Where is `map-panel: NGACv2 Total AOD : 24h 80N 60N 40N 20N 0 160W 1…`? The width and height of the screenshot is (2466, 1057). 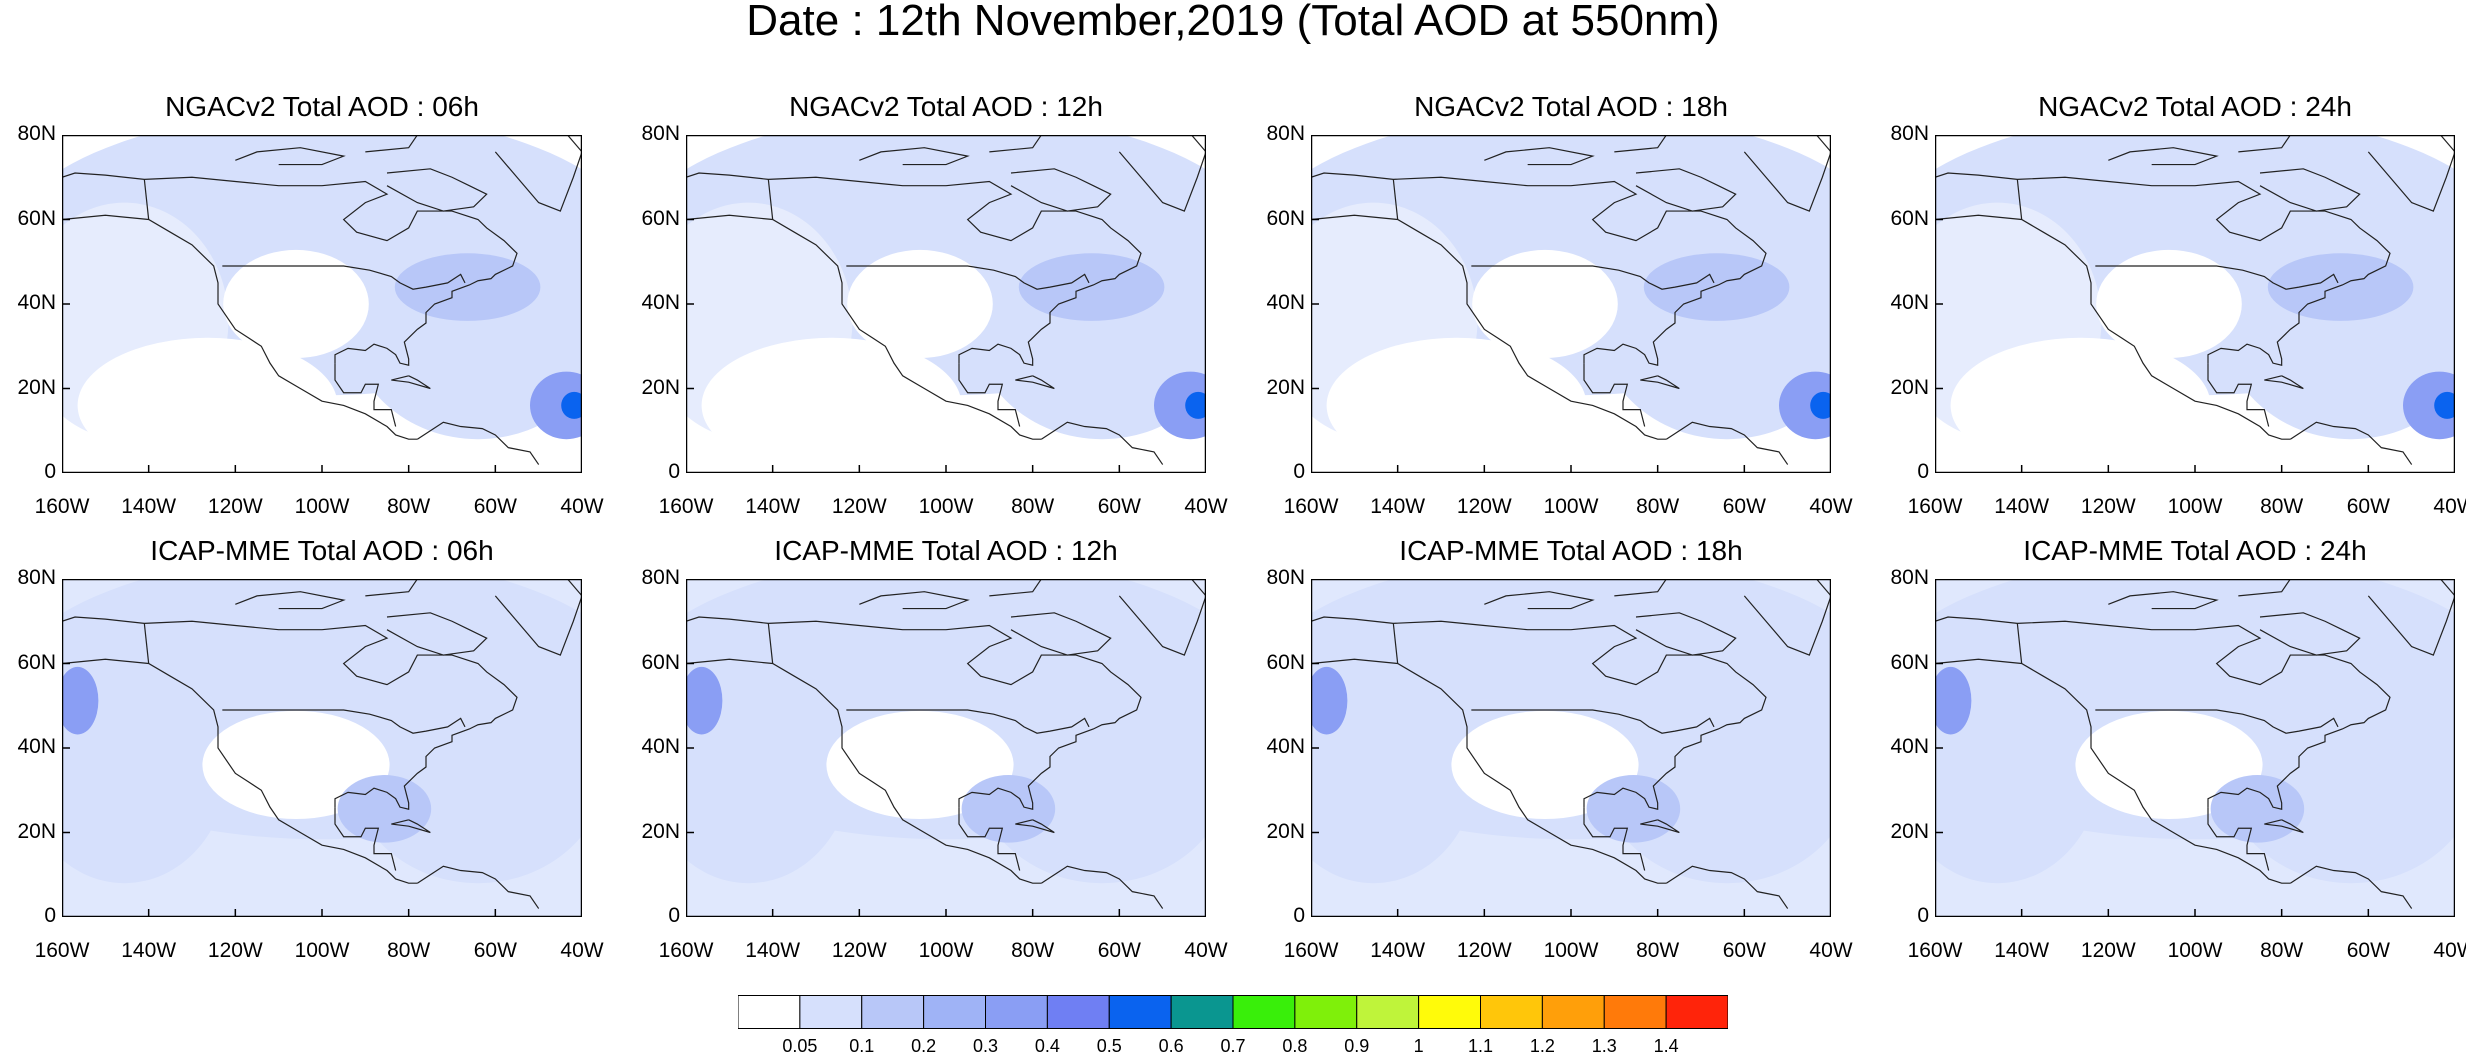
map-panel: NGACv2 Total AOD : 24h 80N 60N 40N 20N 0 160W 1… is located at coordinates (2178, 304).